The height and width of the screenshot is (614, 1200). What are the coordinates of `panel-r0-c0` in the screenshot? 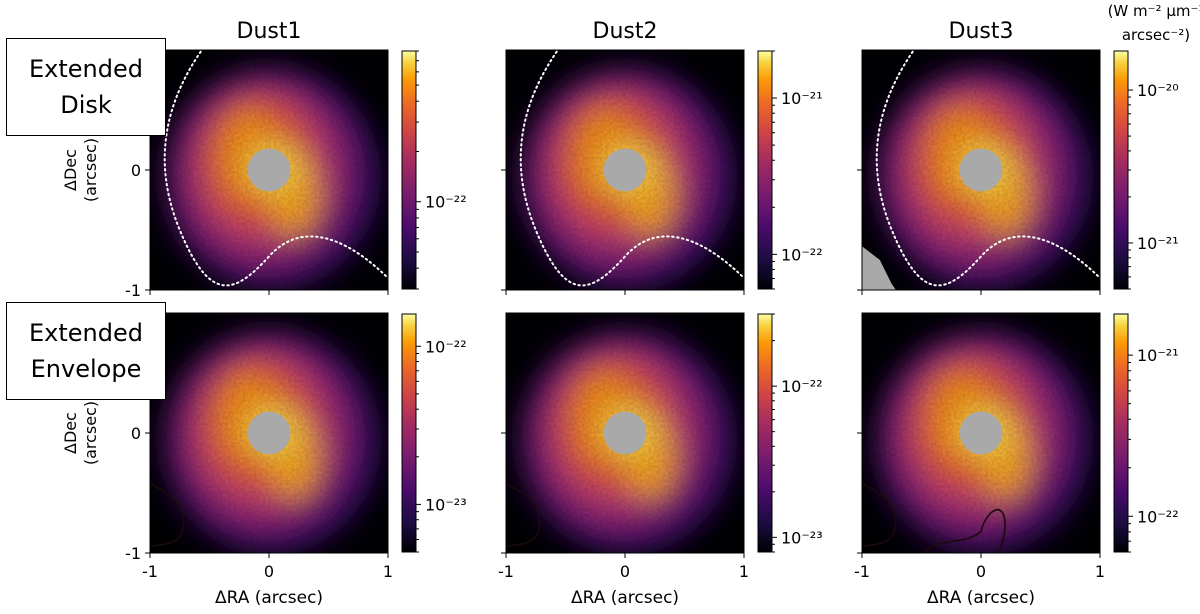 It's located at (283, 172).